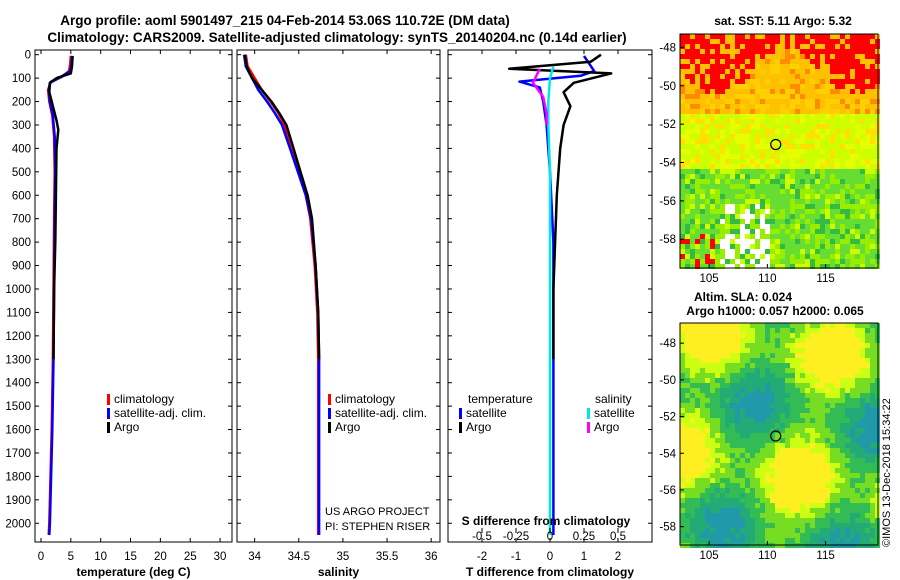 The height and width of the screenshot is (580, 900). Describe the element at coordinates (21, 267) in the screenshot. I see `pressure-tick-label: 900` at that location.